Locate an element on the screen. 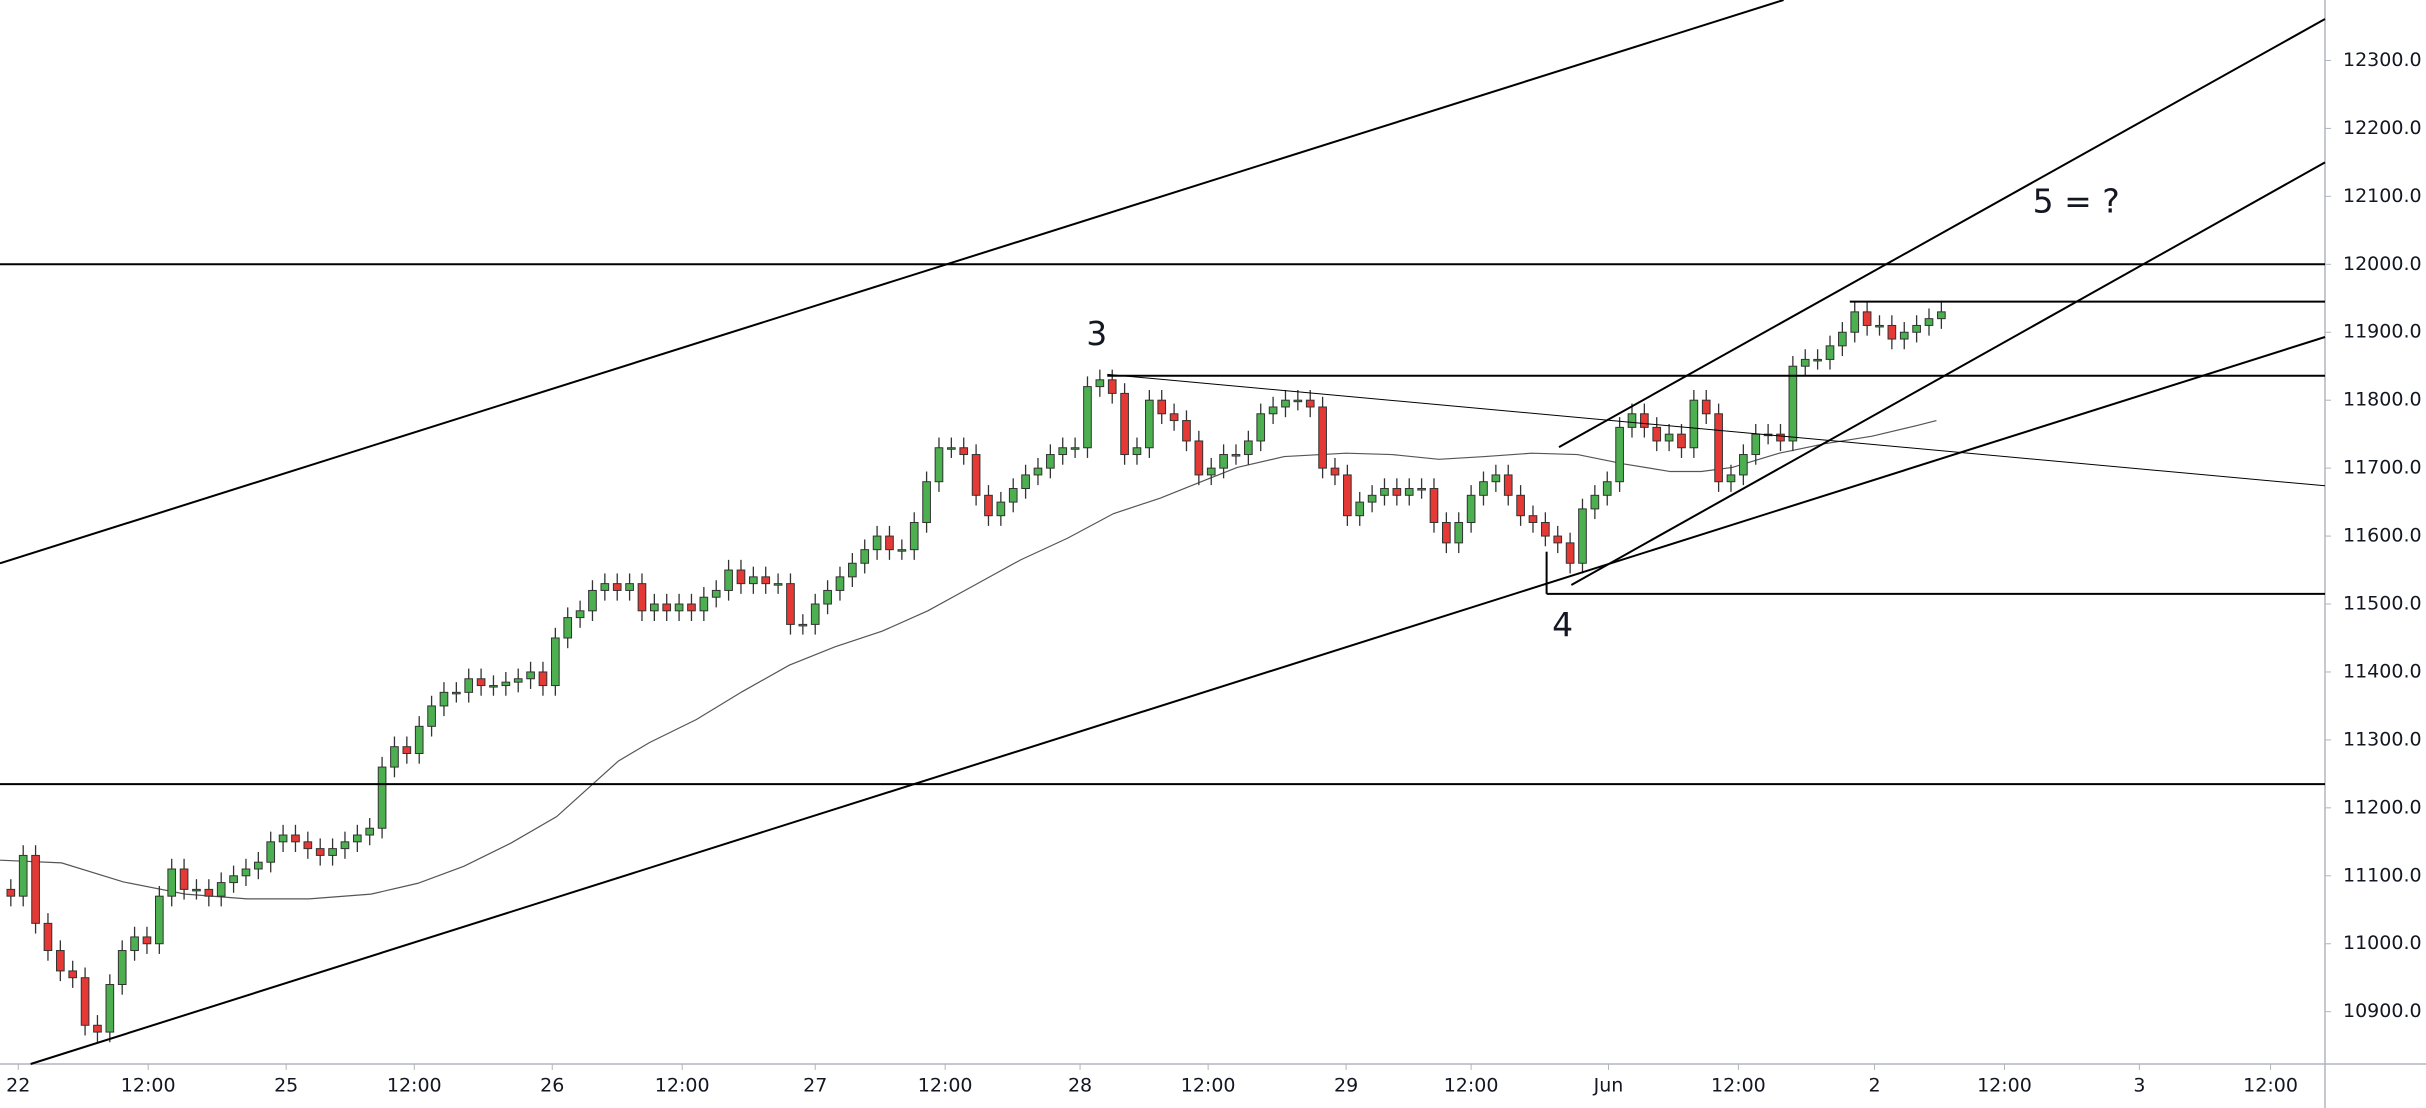 The image size is (2426, 1108). y-tick-label: 11800.0 is located at coordinates (2382, 400).